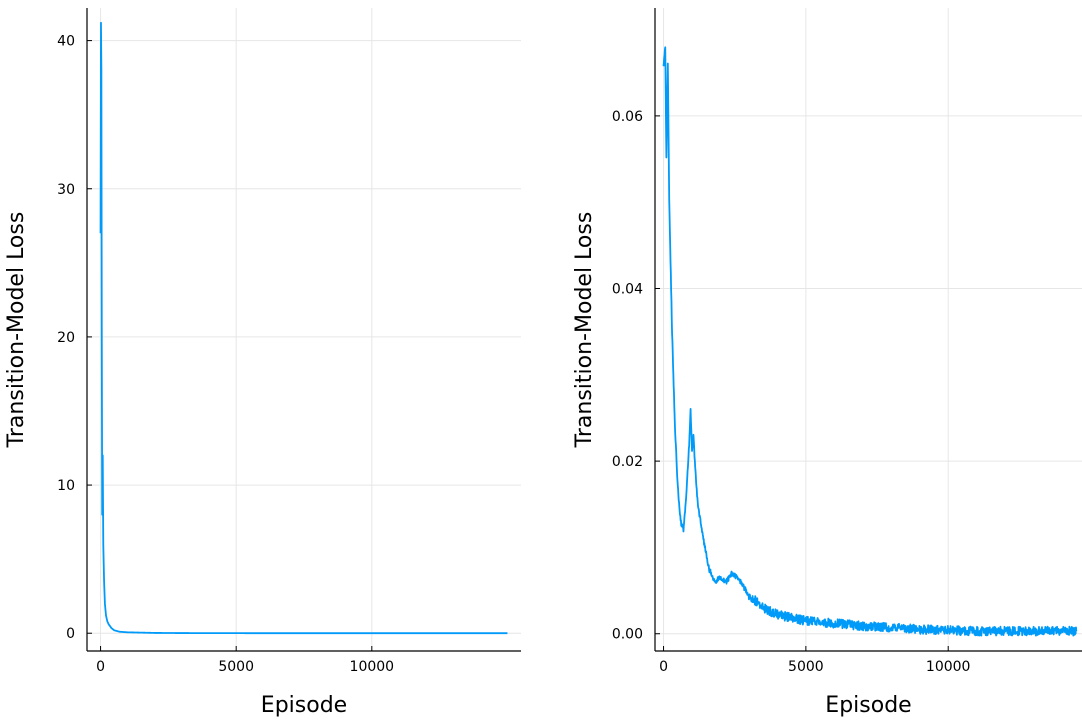 The height and width of the screenshot is (721, 1082). What do you see at coordinates (70, 634) in the screenshot?
I see `left-y-tick-label: 0` at bounding box center [70, 634].